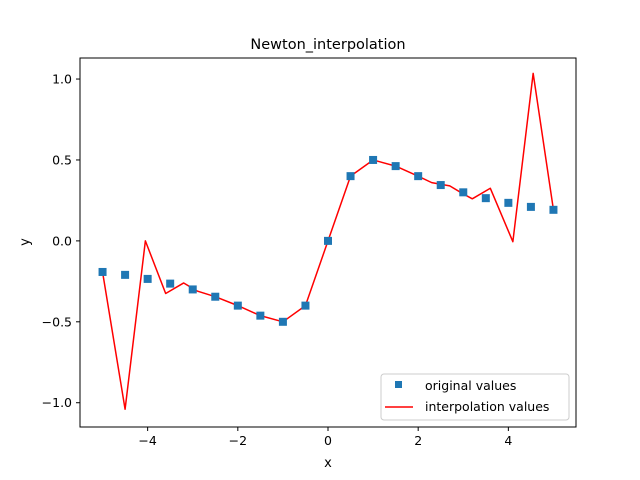 The height and width of the screenshot is (480, 640). Describe the element at coordinates (398, 384) in the screenshot. I see `legend-marker-original` at that location.